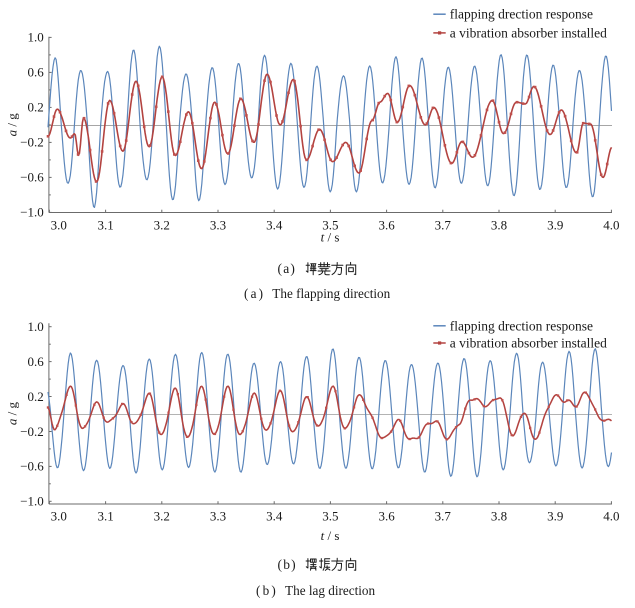 This screenshot has height=608, width=635. Describe the element at coordinates (287, 564) in the screenshot. I see `svg-text: (b)` at that location.